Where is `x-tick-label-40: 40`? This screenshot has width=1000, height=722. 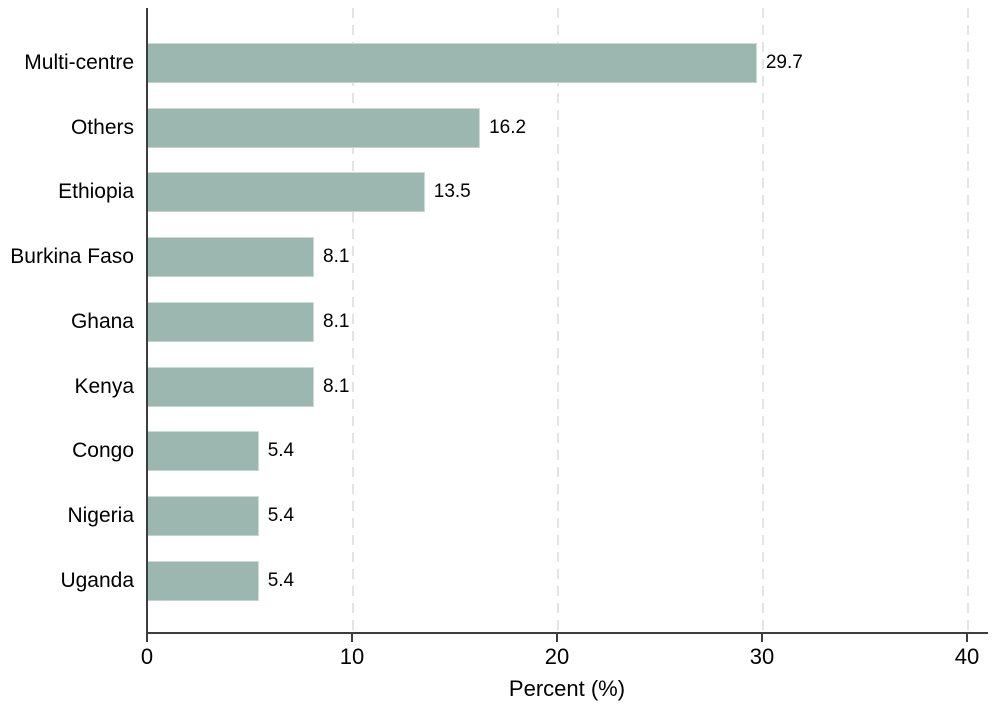
x-tick-label-40: 40 is located at coordinates (967, 656).